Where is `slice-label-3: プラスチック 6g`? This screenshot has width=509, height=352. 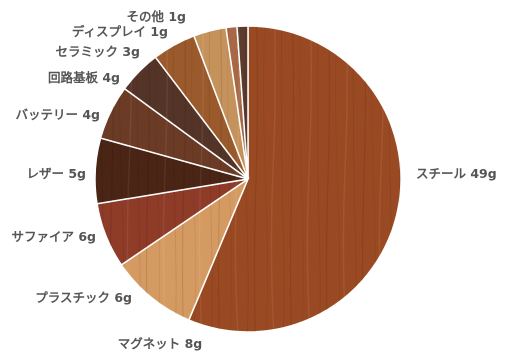
slice-label-3: プラスチック 6g is located at coordinates (83, 297).